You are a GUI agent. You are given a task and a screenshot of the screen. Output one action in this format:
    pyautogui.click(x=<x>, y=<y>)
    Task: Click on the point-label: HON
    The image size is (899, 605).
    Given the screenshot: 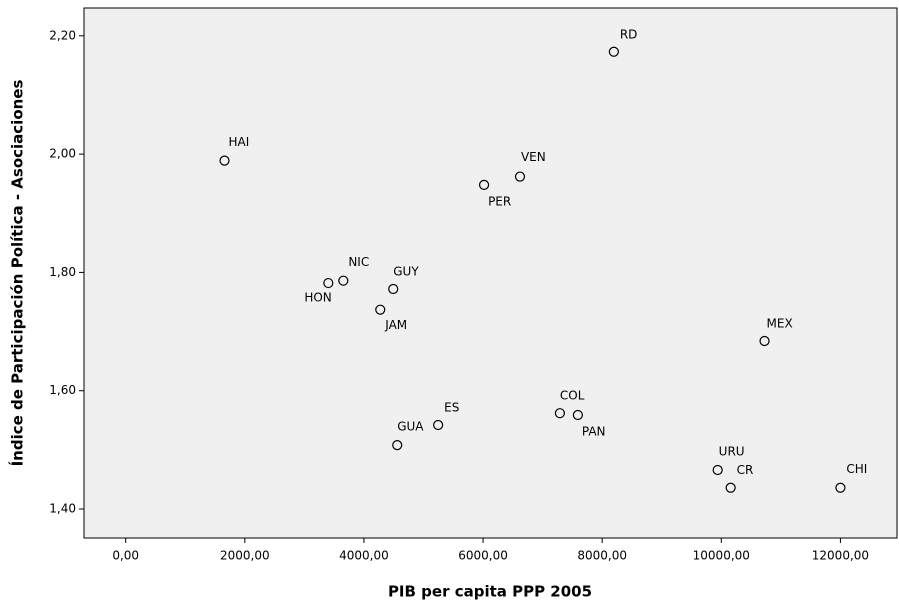 What is the action you would take?
    pyautogui.click(x=317, y=298)
    